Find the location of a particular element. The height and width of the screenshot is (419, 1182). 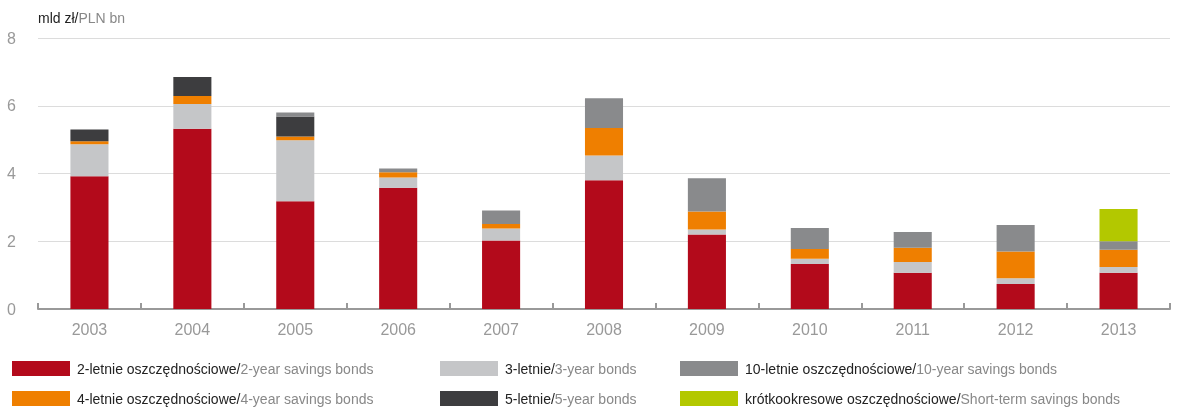

x-tick-label: 2003 is located at coordinates (89, 329).